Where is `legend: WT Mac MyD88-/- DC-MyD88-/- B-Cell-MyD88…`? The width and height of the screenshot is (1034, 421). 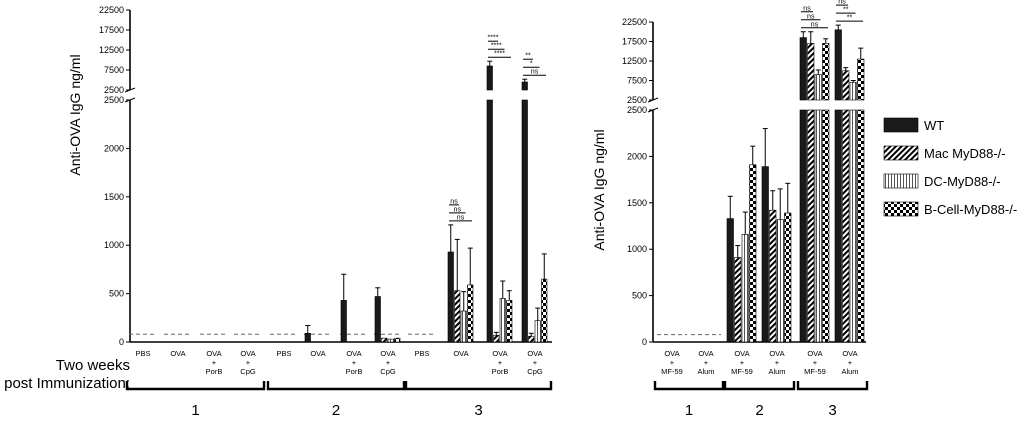
legend: WT Mac MyD88-/- DC-MyD88-/- B-Cell-MyD88… is located at coordinates (950, 167).